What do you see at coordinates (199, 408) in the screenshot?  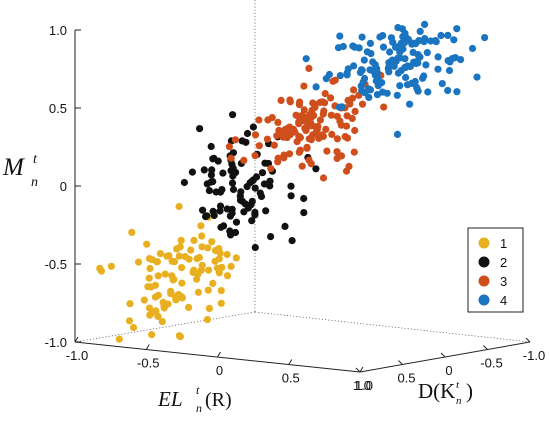 I see `x-axis-label-sub: n` at bounding box center [199, 408].